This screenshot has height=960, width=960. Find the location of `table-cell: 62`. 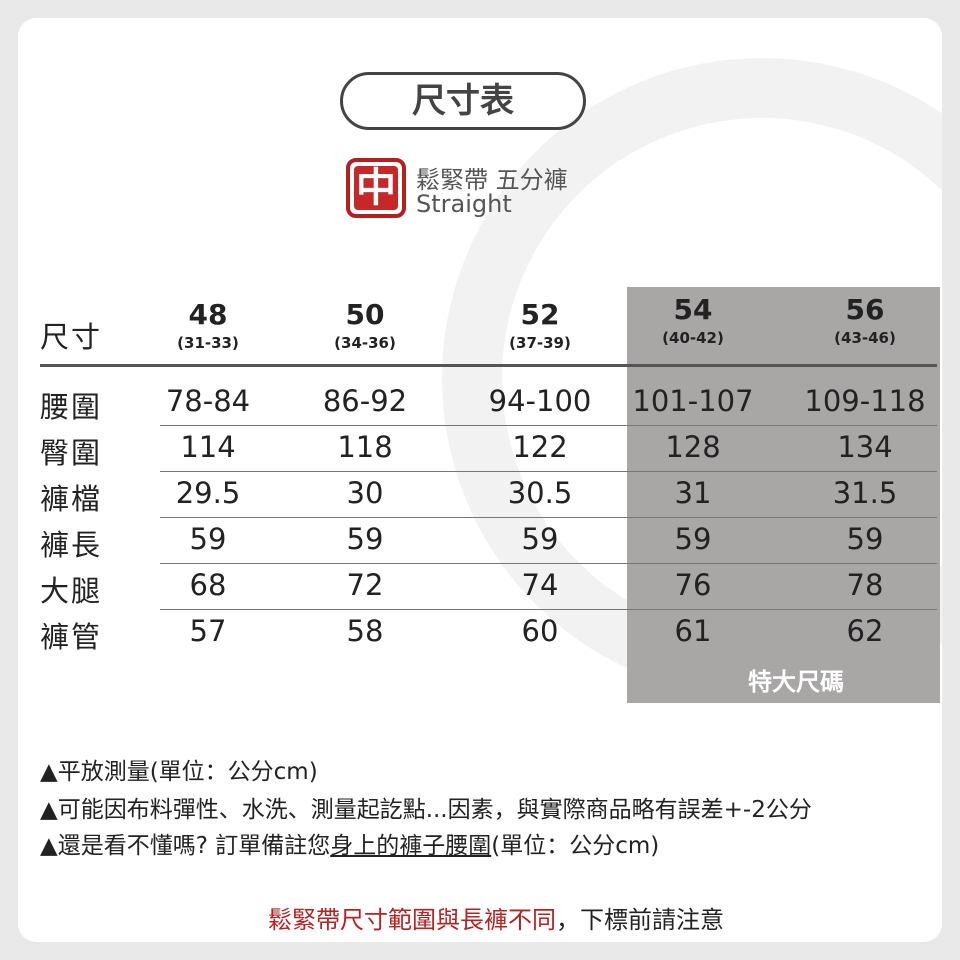

table-cell: 62 is located at coordinates (865, 631).